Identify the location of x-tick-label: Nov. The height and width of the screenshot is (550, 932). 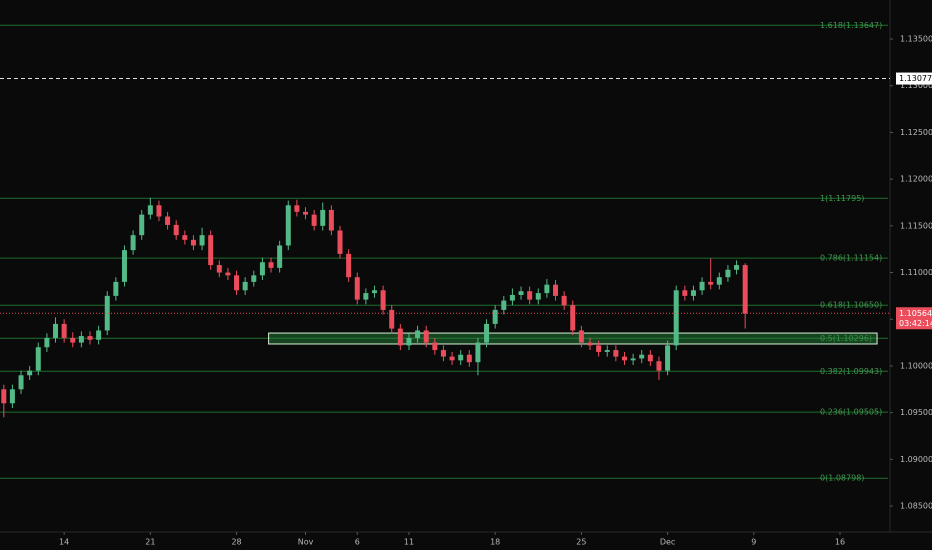
(306, 542).